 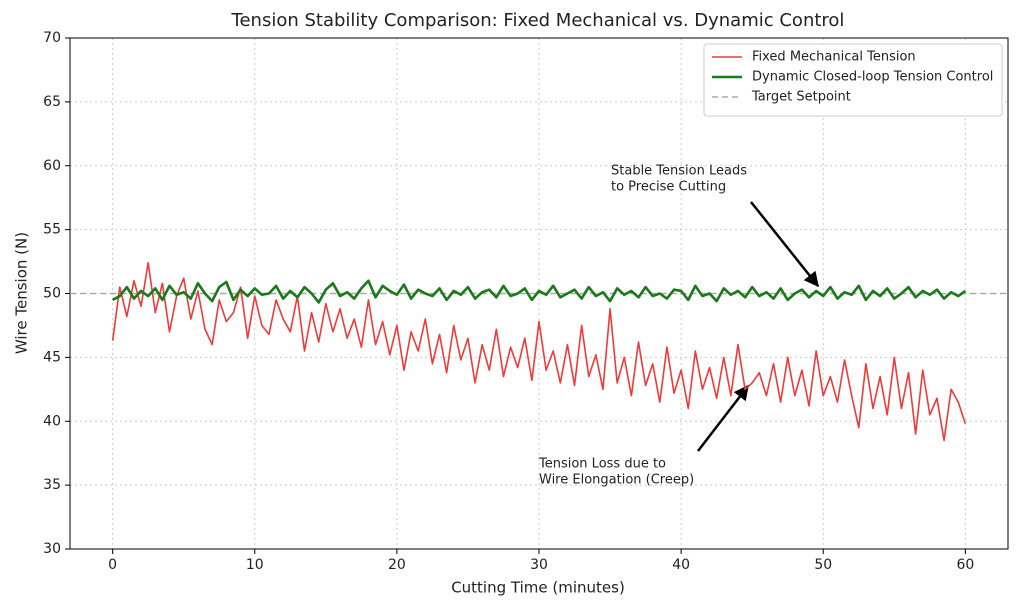 What do you see at coordinates (52, 230) in the screenshot?
I see `y-tick-label: 55` at bounding box center [52, 230].